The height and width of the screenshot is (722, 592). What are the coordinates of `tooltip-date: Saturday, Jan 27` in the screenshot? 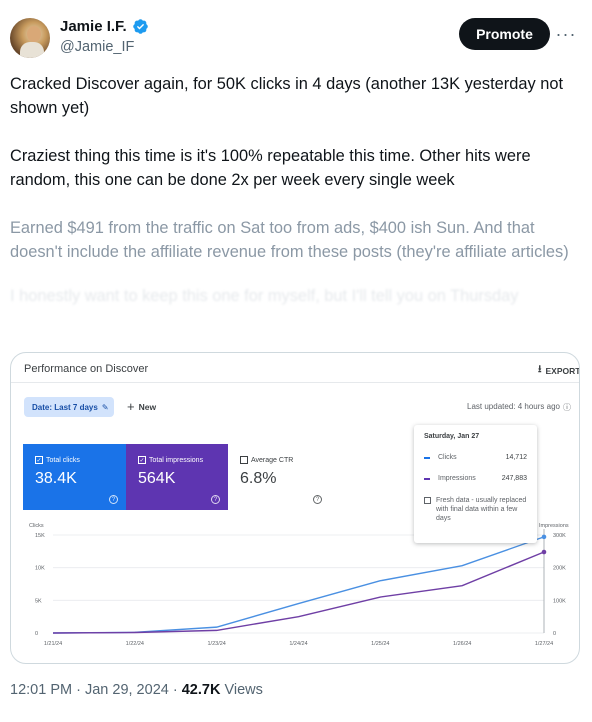 It's located at (452, 436).